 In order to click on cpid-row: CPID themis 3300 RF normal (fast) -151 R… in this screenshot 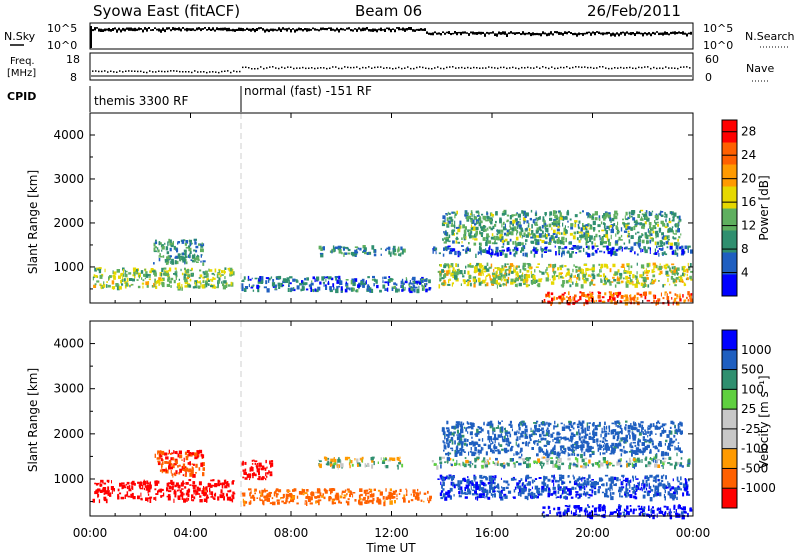, I will do `click(189, 98)`.